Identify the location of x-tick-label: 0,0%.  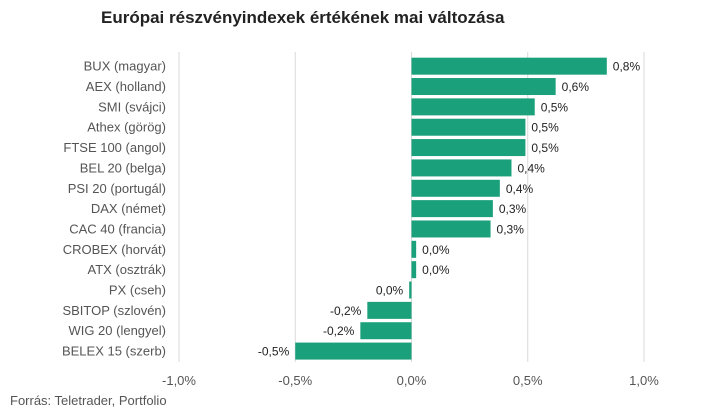
(412, 380).